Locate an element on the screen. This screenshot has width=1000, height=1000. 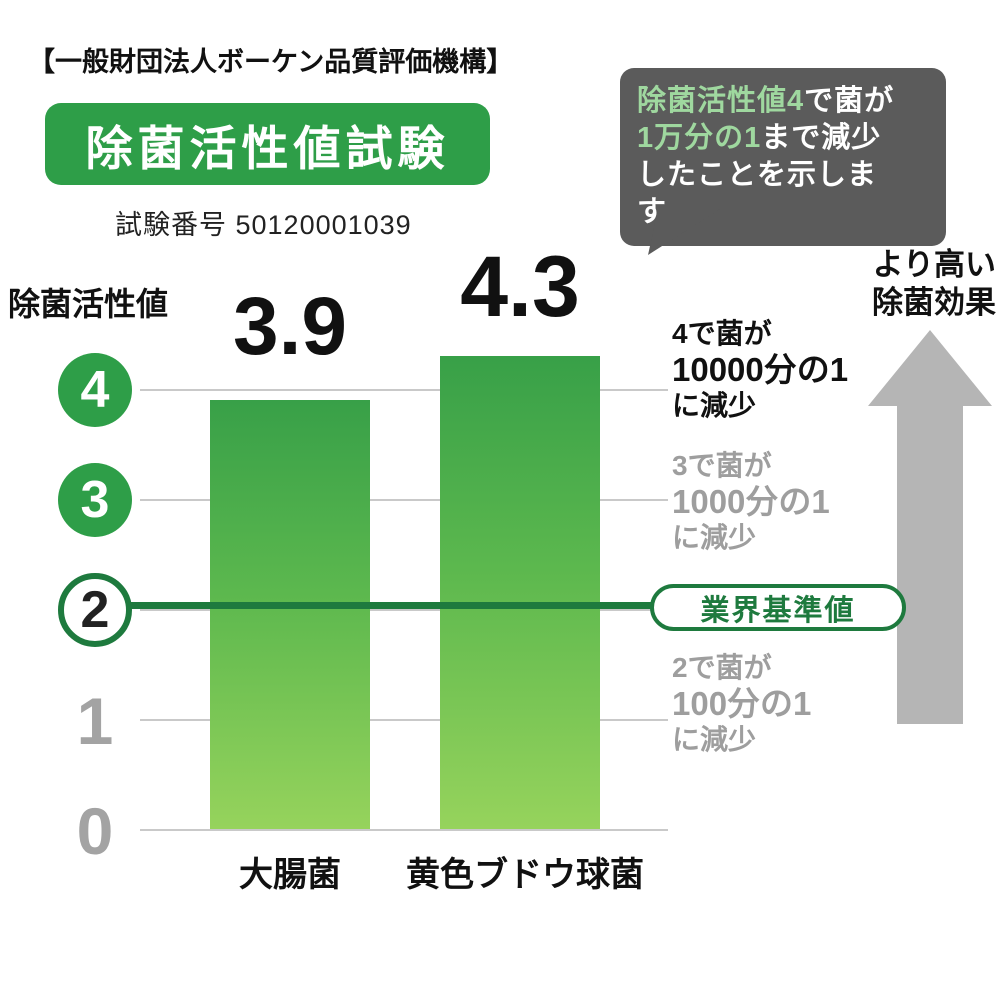
callout-line2-rest: まで減少 is located at coordinates (821, 138).